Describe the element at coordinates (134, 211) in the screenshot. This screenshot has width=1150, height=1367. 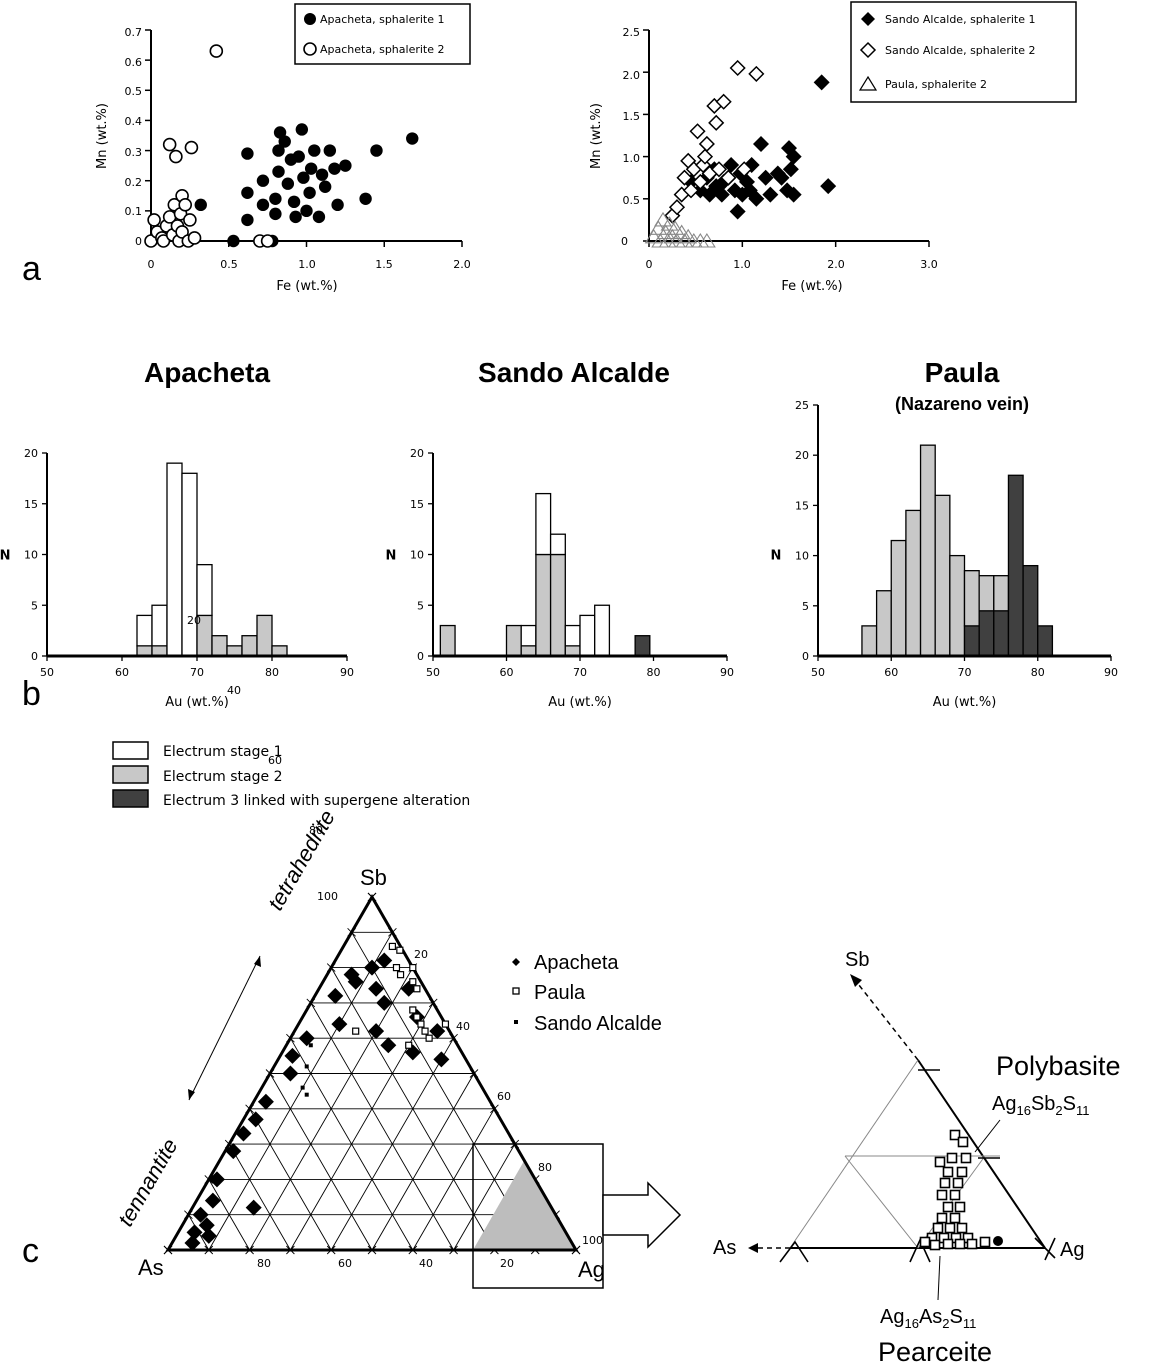
I see `y-tick-label: 0.1` at that location.